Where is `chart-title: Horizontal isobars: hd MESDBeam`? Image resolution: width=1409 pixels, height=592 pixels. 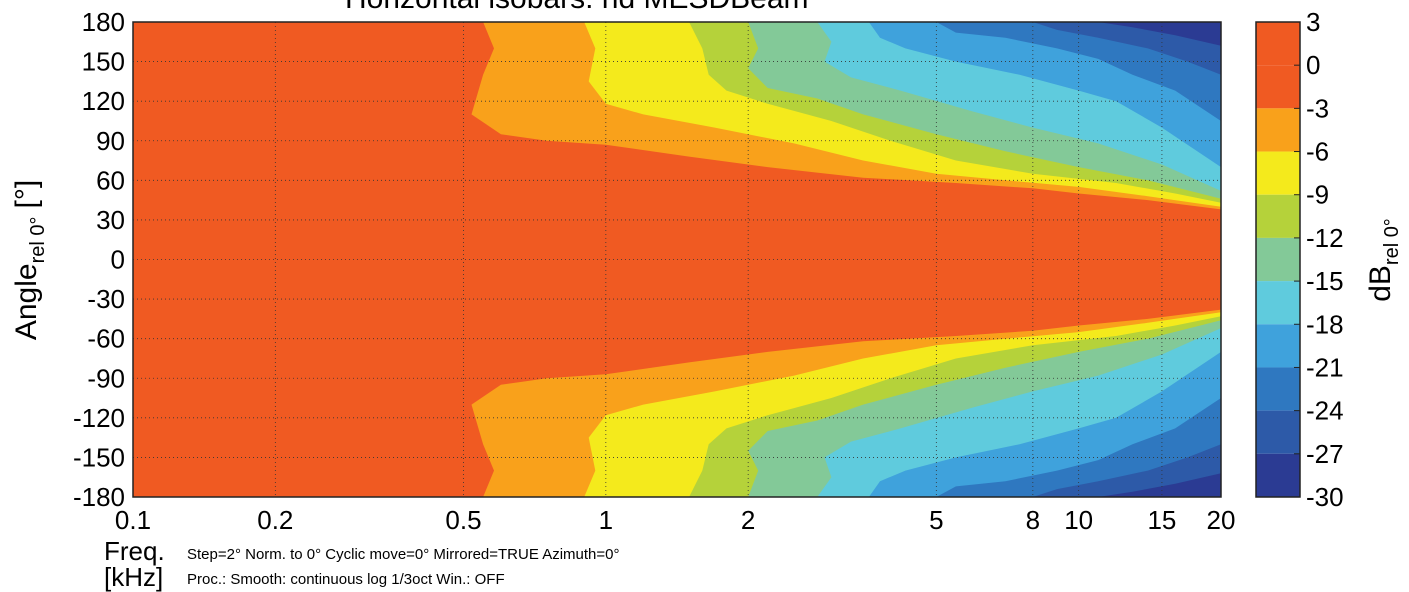 chart-title: Horizontal isobars: hd MESDBeam is located at coordinates (577, 7).